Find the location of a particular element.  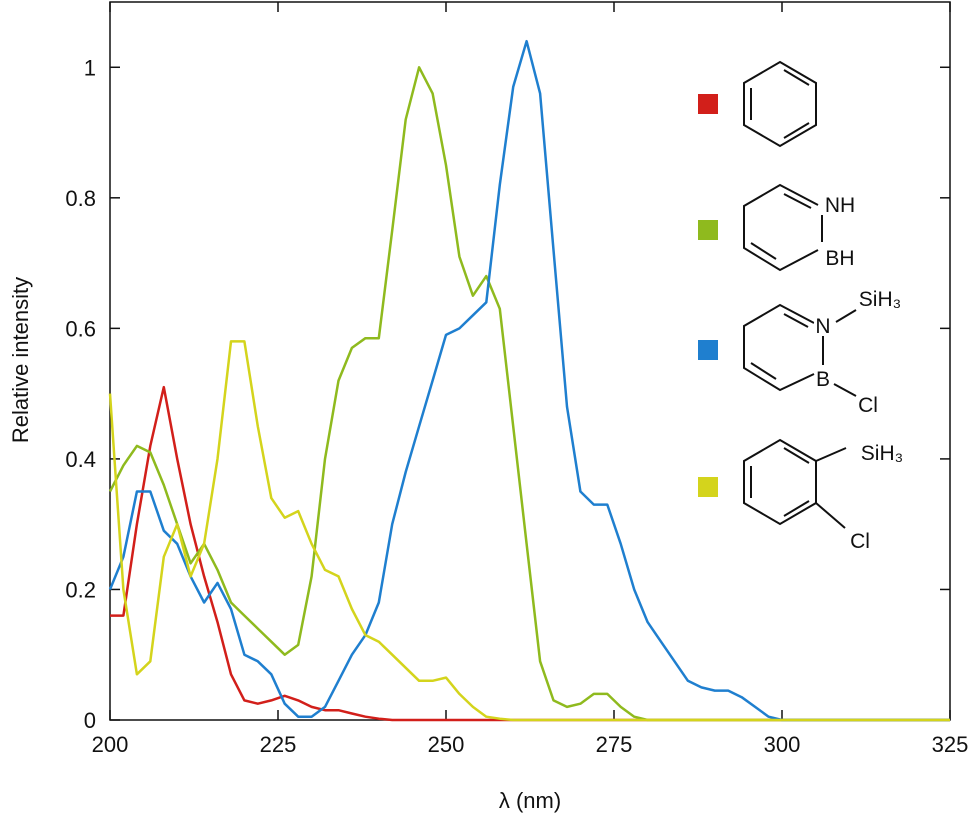

y-tick-label: 0.6 is located at coordinates (80, 328).